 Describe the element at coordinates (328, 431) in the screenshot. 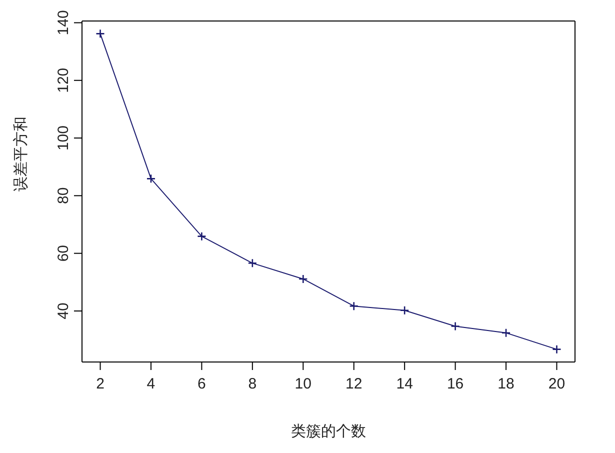

I see `x-axis-title: 类簇的个数` at that location.